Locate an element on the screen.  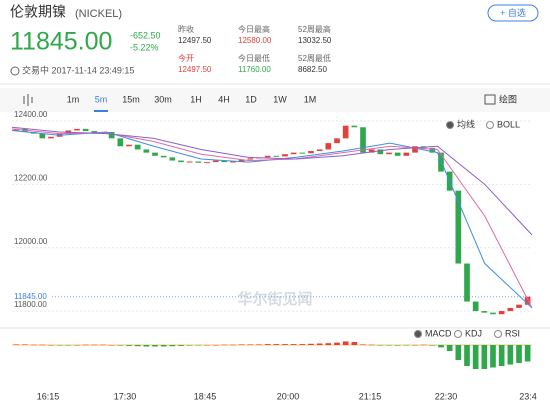
period-tab: 30m is located at coordinates (163, 99).